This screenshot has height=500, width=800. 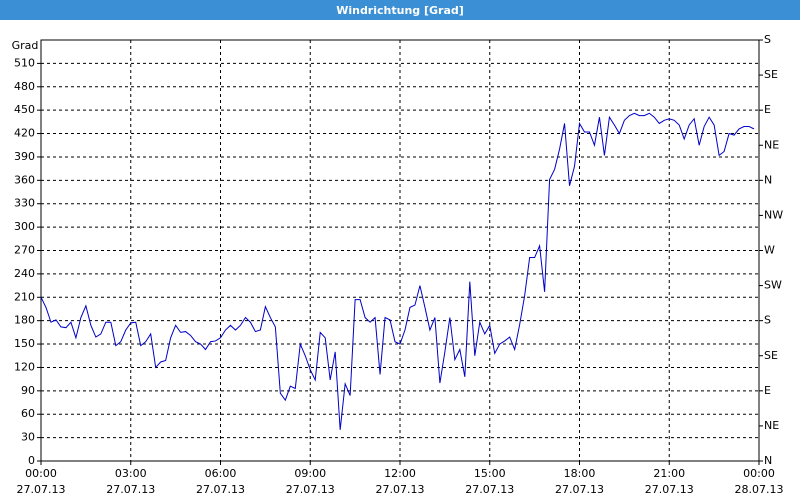 What do you see at coordinates (773, 214) in the screenshot?
I see `y2-tick-label: NW` at bounding box center [773, 214].